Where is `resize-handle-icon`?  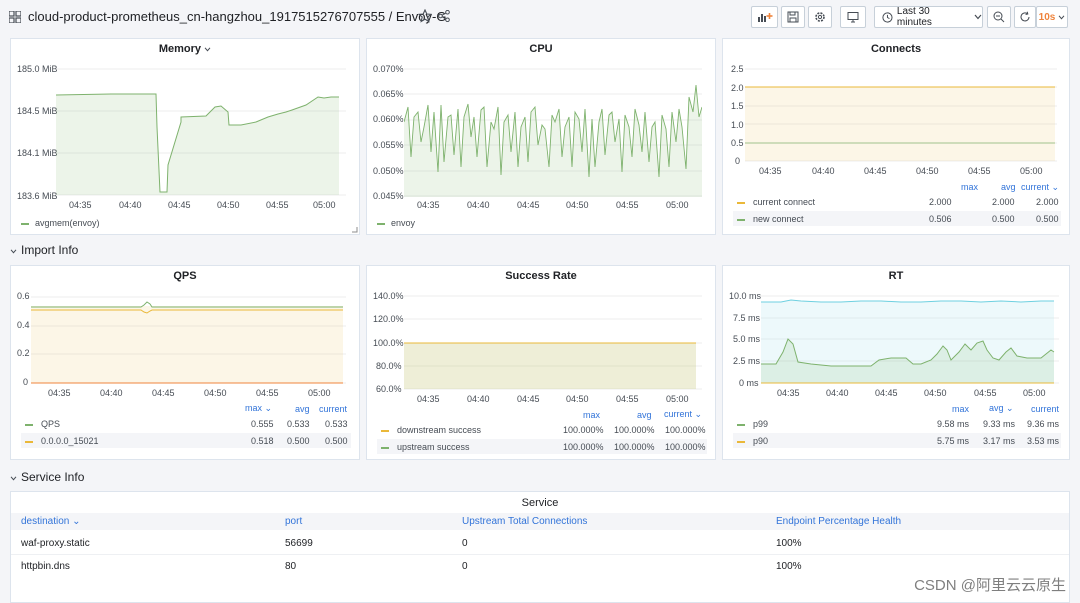
resize-handle-icon is located at coordinates (355, 230).